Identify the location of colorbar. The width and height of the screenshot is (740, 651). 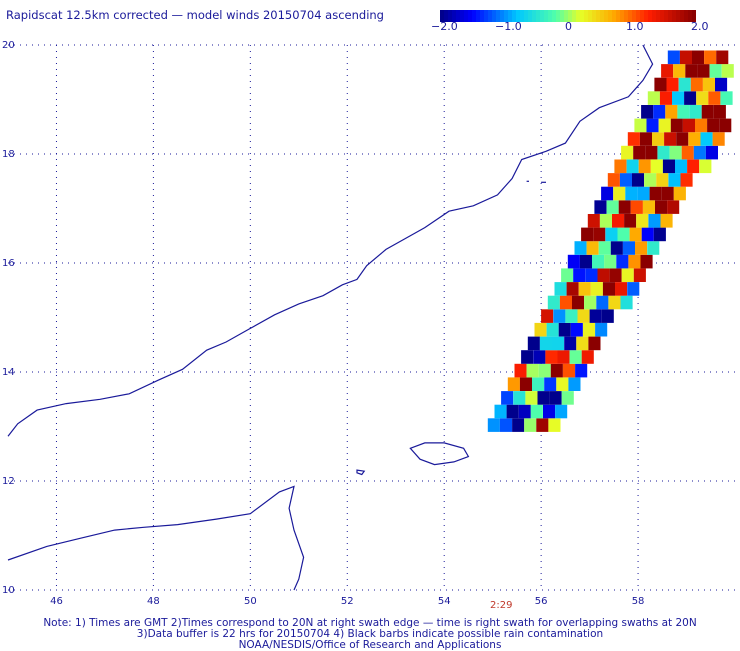
(568, 16).